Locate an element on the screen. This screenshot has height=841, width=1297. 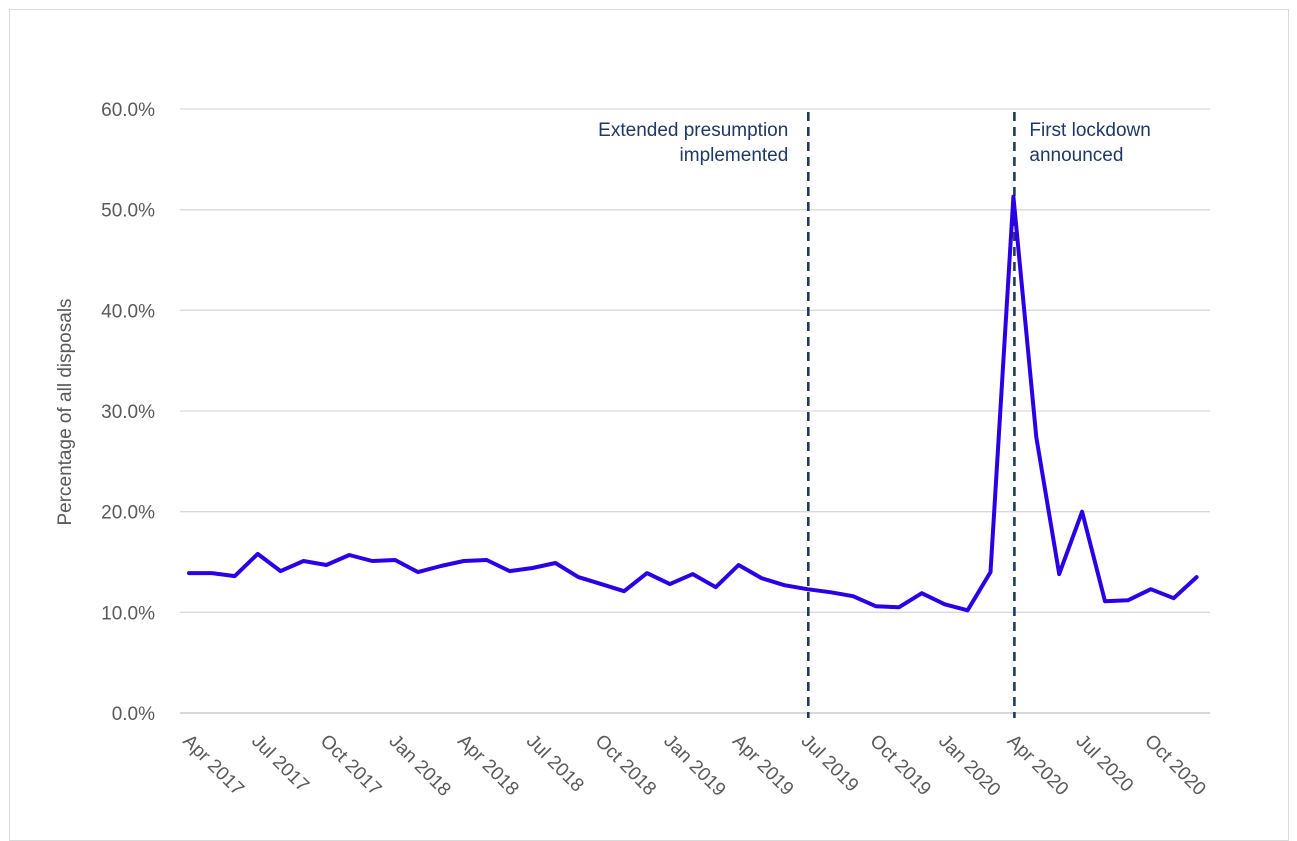
x-tick-label: Jan 2019 is located at coordinates (694, 766).